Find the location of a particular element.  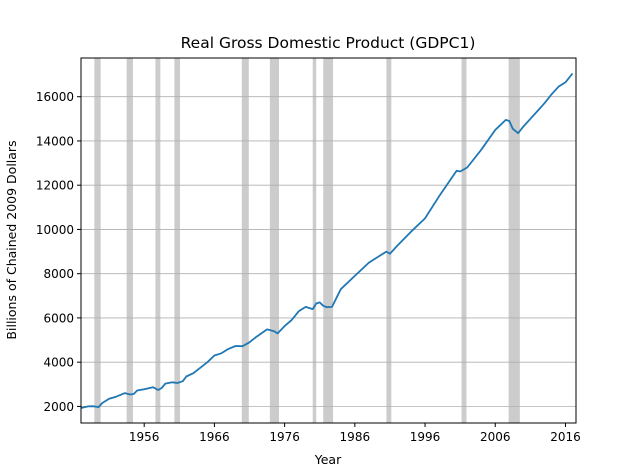

y-axis-label: Billions of Chained 2009 Dollars is located at coordinates (11, 239).